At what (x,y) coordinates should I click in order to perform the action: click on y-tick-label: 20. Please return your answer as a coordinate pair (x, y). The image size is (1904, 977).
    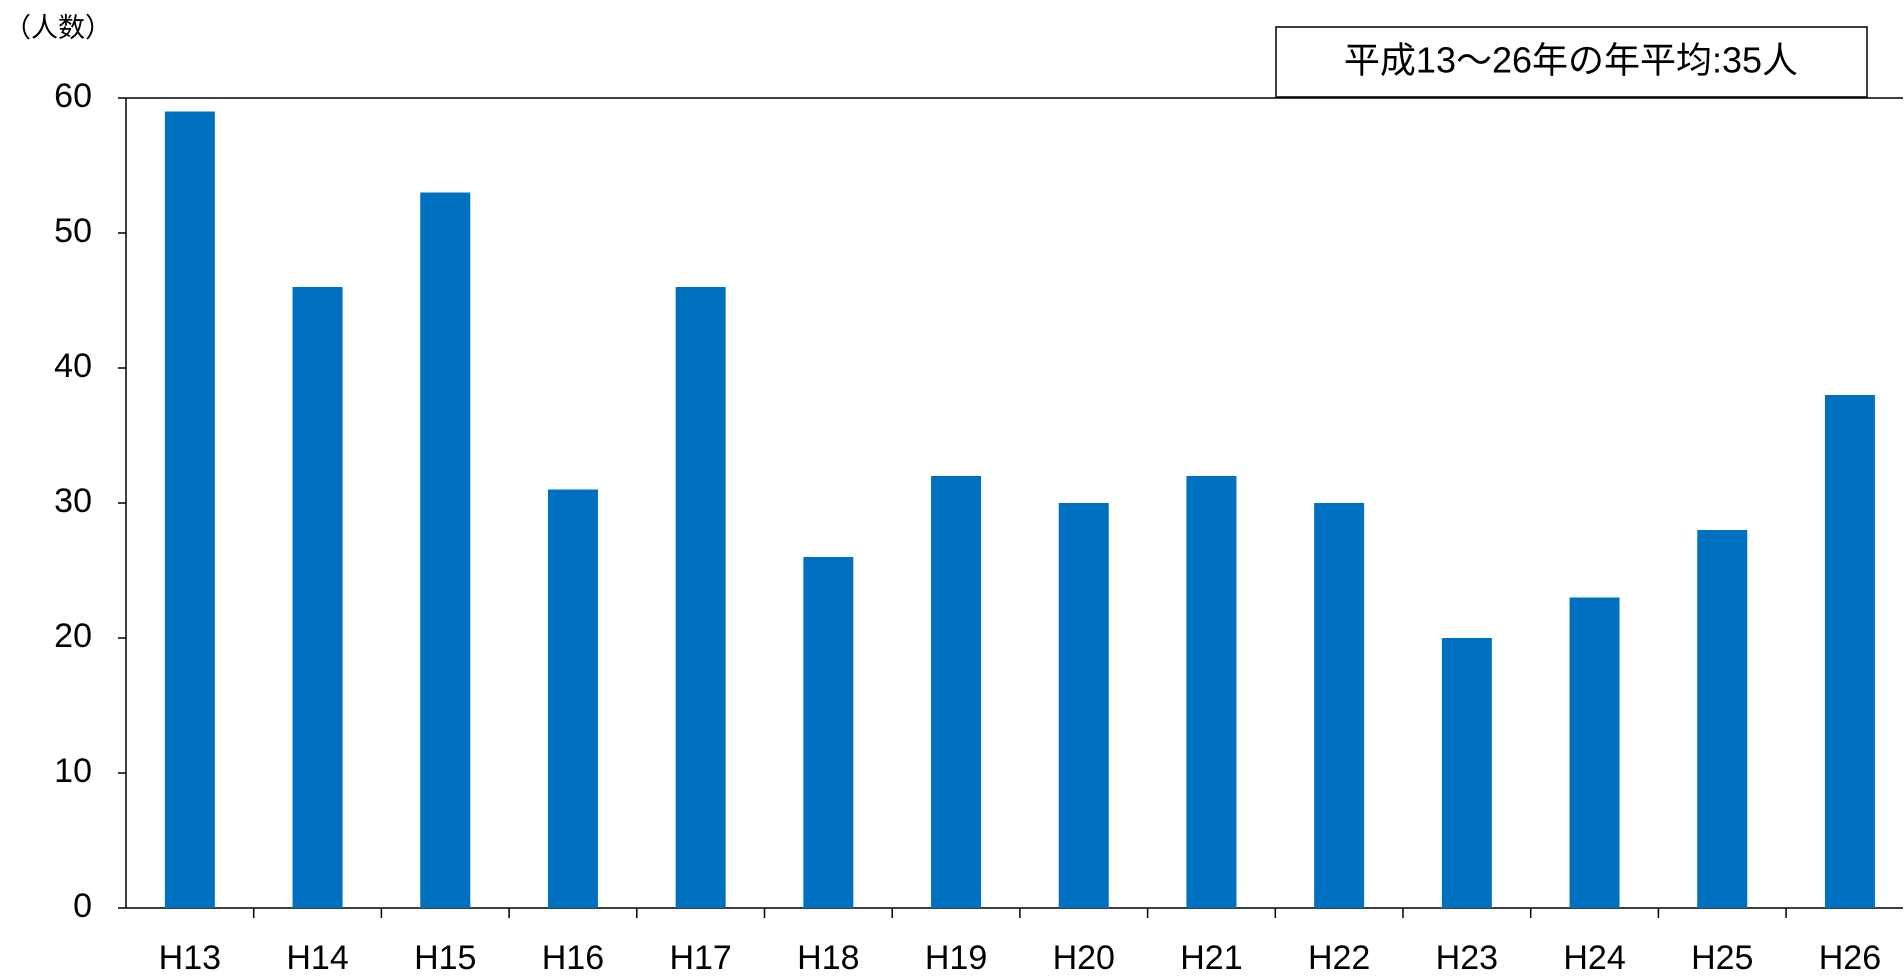
    Looking at the image, I should click on (73, 636).